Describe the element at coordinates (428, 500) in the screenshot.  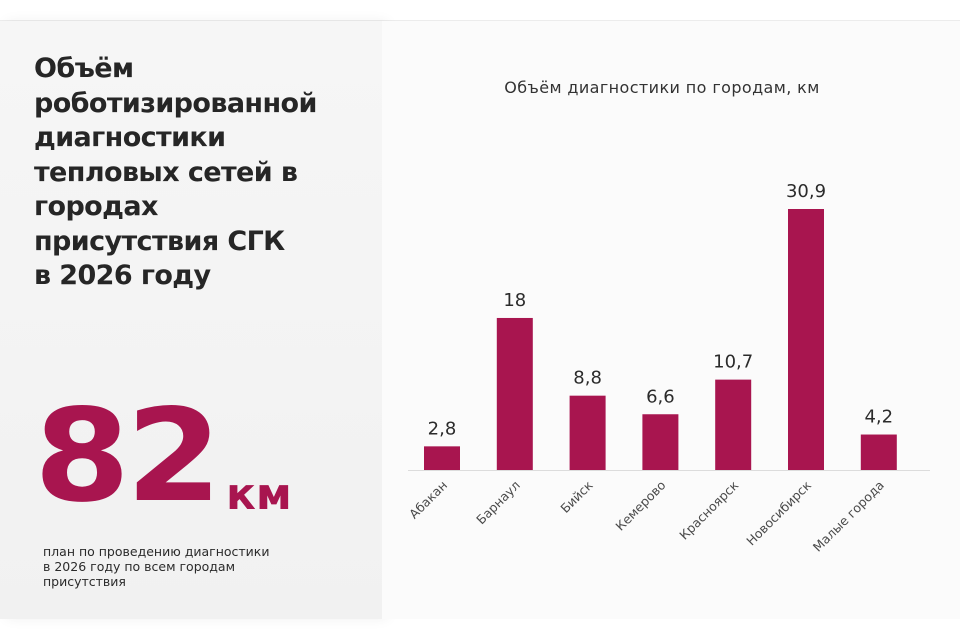
I see `category-label: Абакан` at that location.